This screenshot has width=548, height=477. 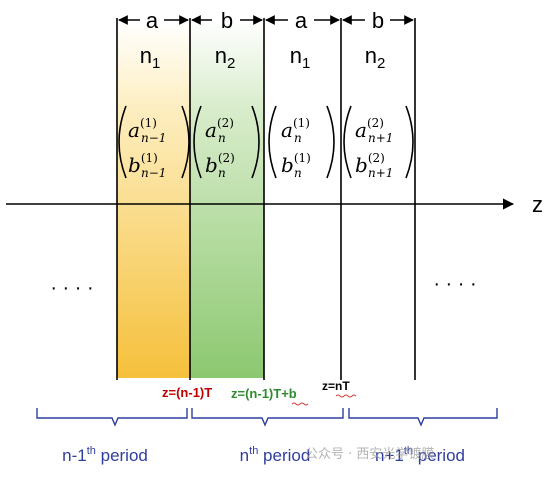 I want to click on bracket-curr-period, so click(x=267, y=417).